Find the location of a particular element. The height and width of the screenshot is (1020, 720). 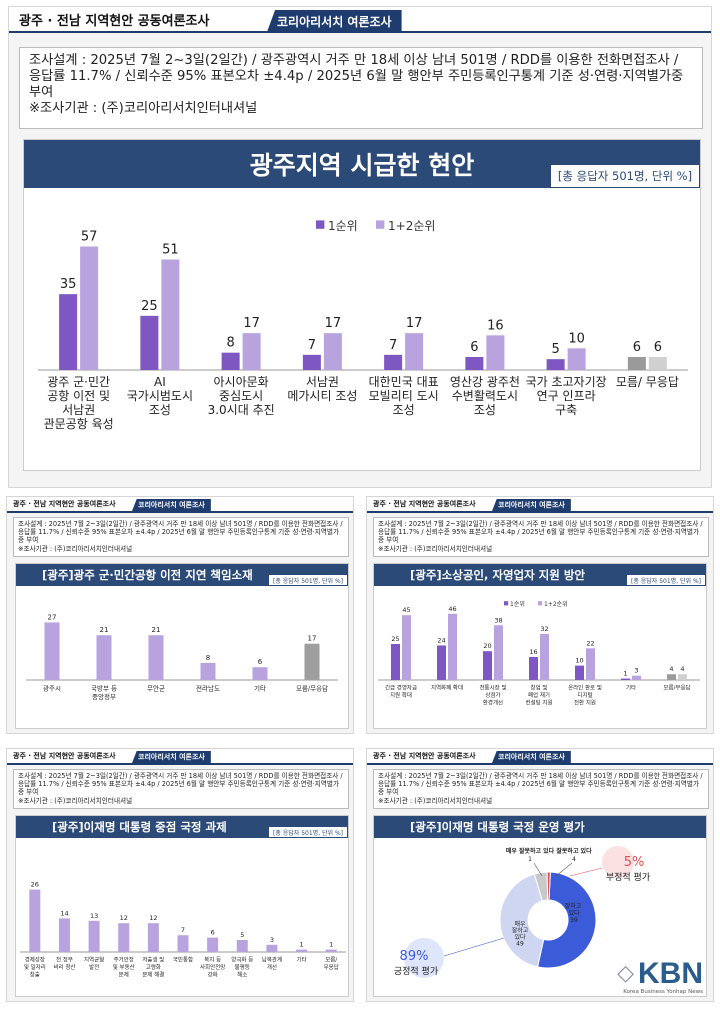

panel-b-titlebar: [광주]소상공인, 자영업자 지원 방안 is located at coordinates (540, 575).